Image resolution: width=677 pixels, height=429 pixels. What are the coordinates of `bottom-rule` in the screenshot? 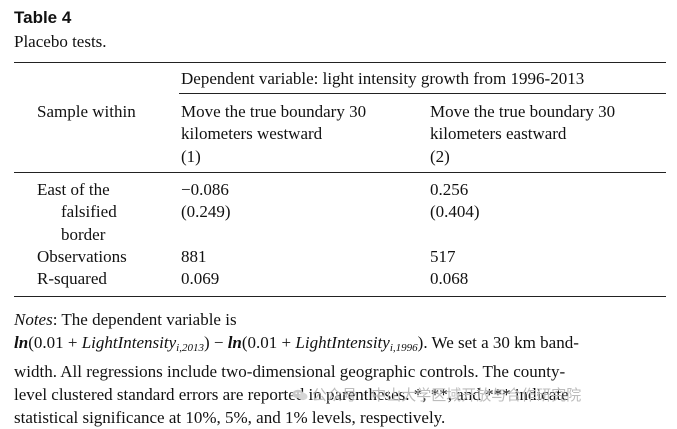 It's located at (340, 296).